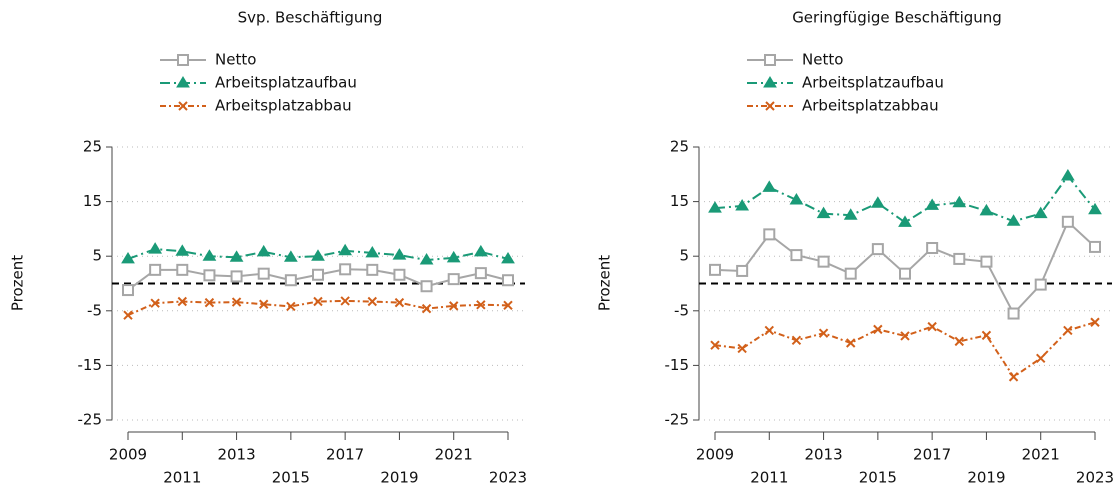  I want to click on x-tick-label: 2013, so click(823, 455).